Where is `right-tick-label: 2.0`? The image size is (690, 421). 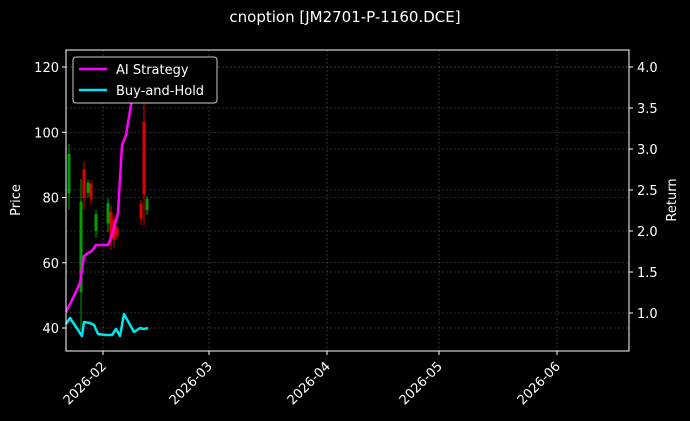 right-tick-label: 2.0 is located at coordinates (647, 232).